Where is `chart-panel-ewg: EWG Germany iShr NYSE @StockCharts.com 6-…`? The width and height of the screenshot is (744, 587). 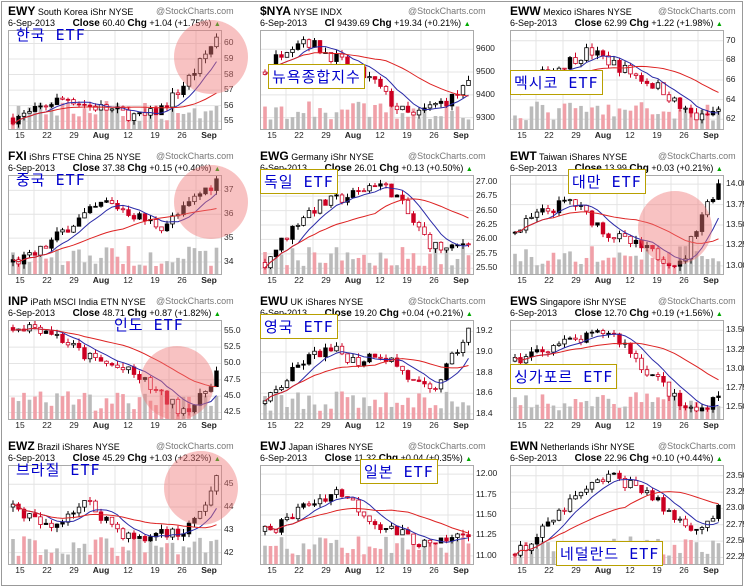 chart-panel-ewg: EWG Germany iShr NYSE @StockCharts.com 6-… is located at coordinates (379, 219).